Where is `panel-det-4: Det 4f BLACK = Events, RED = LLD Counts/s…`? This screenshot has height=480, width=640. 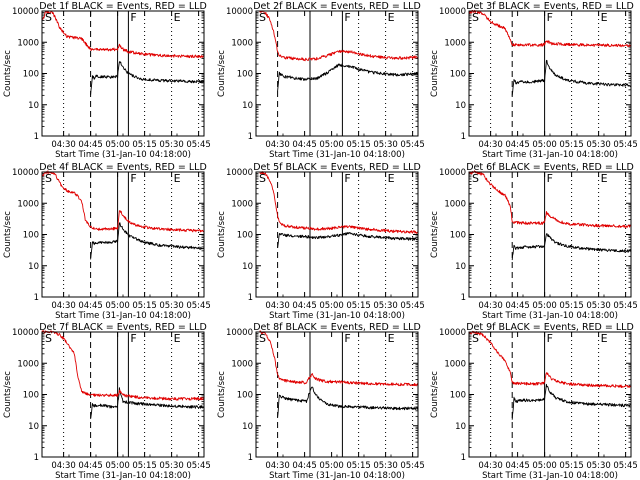 panel-det-4: Det 4f BLACK = Events, RED = LLD Counts/s… is located at coordinates (107, 241).